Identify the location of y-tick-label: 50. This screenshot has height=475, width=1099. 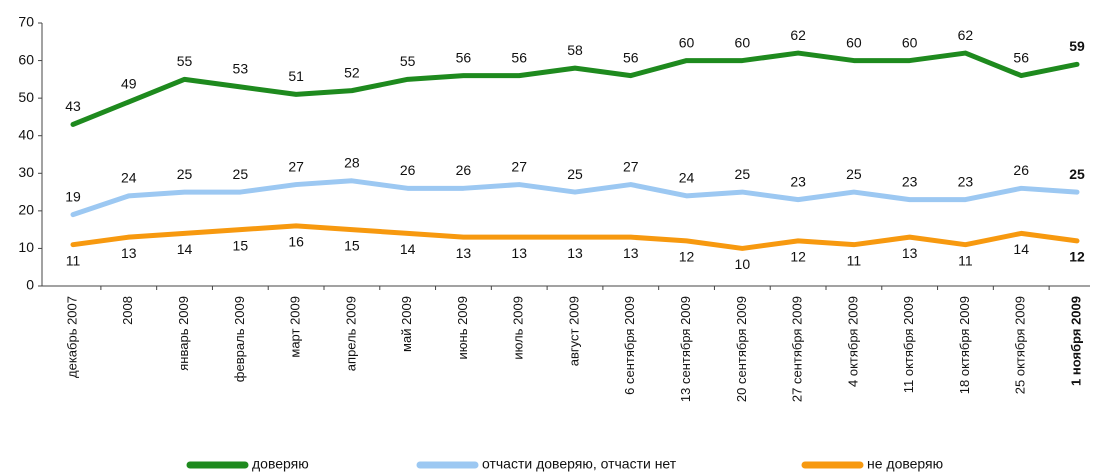
(26, 97).